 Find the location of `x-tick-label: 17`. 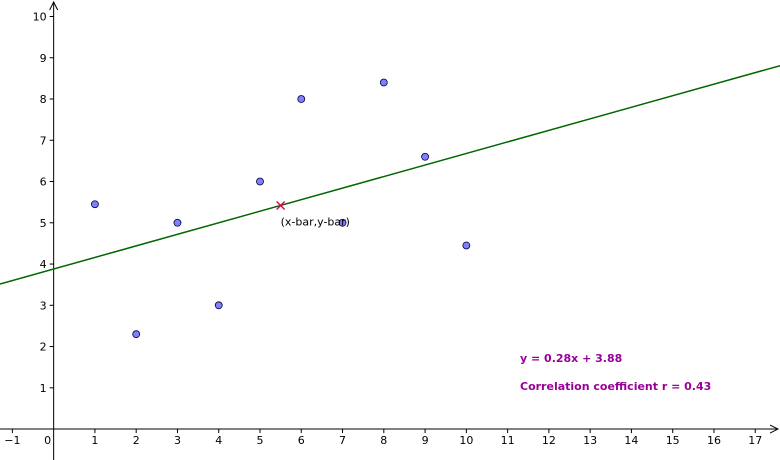

x-tick-label: 17 is located at coordinates (755, 440).